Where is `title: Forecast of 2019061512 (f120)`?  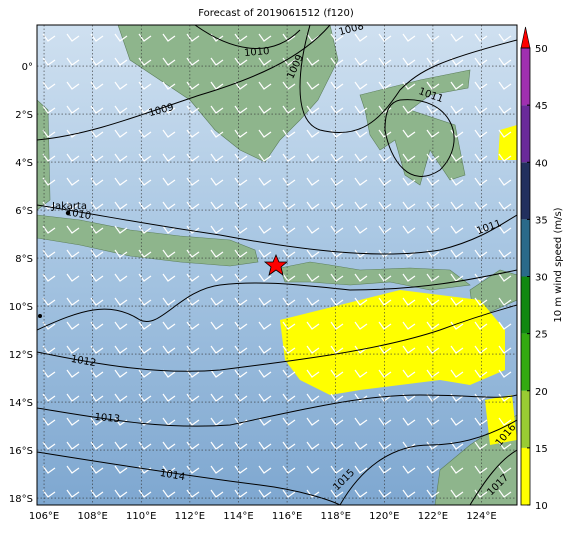
title: Forecast of 2019061512 (f120) is located at coordinates (276, 13).